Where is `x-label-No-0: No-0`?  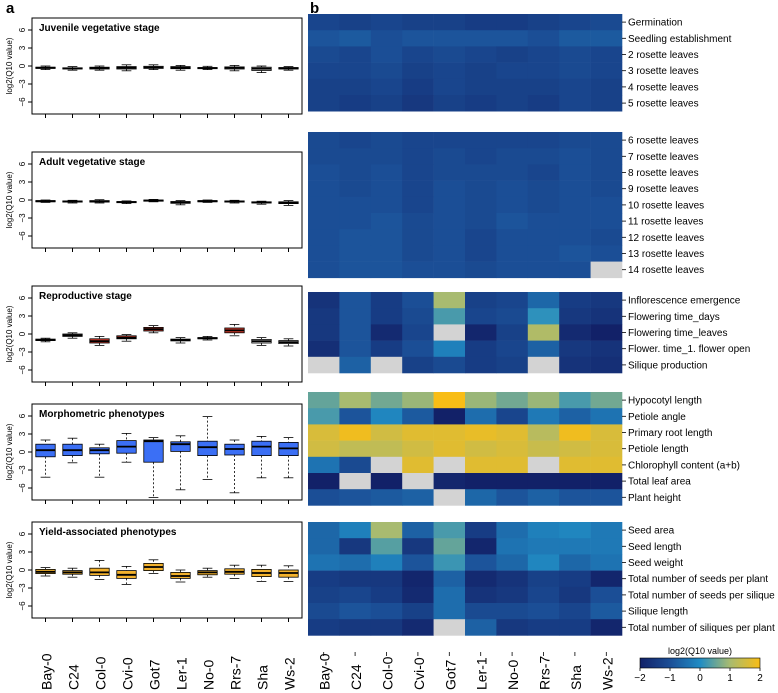 x-label-No-0: No-0 is located at coordinates (209, 674).